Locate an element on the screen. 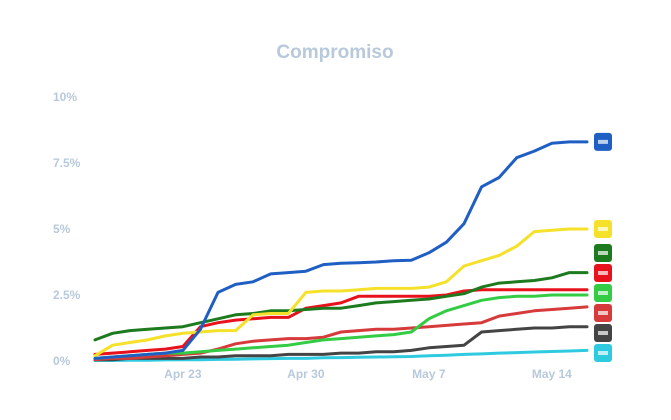 The height and width of the screenshot is (420, 671). colorful-star-logo-icon is located at coordinates (603, 229).